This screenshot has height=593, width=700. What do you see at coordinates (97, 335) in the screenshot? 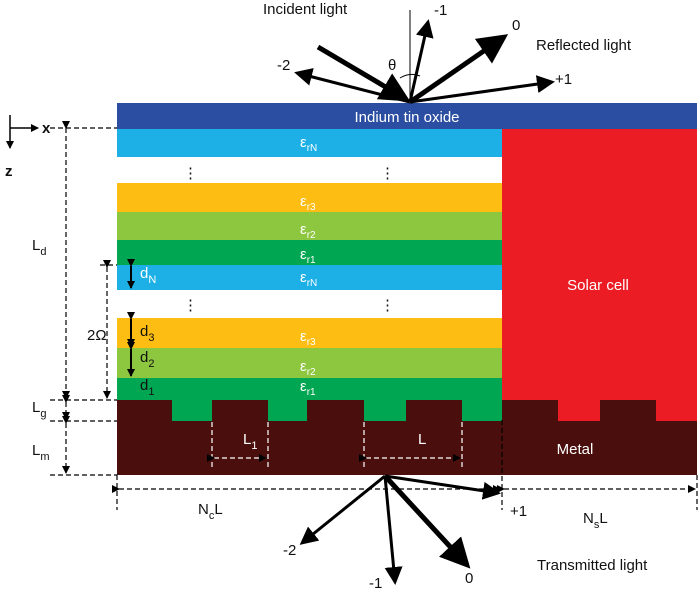
I see `period-label: 2Ω` at bounding box center [97, 335].